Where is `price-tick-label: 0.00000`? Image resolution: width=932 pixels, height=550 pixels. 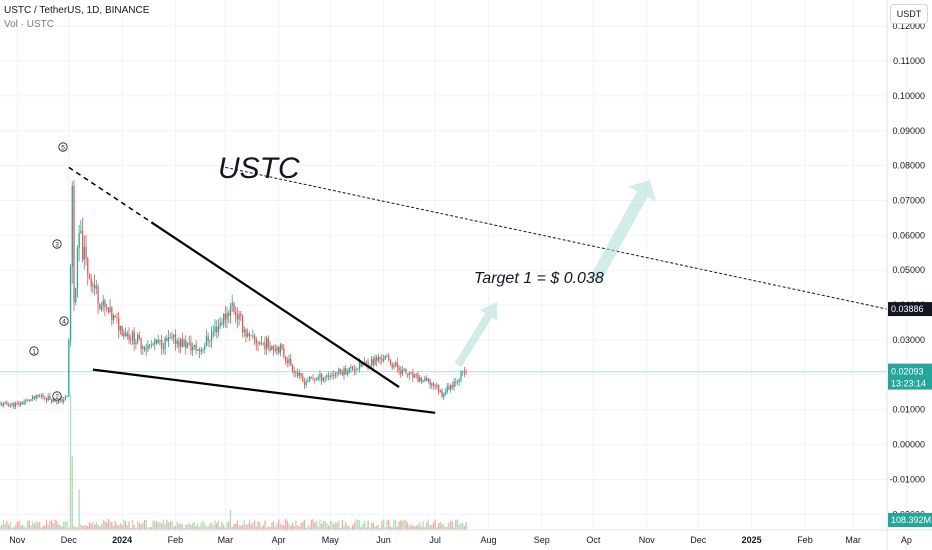 price-tick-label: 0.00000 is located at coordinates (908, 445).